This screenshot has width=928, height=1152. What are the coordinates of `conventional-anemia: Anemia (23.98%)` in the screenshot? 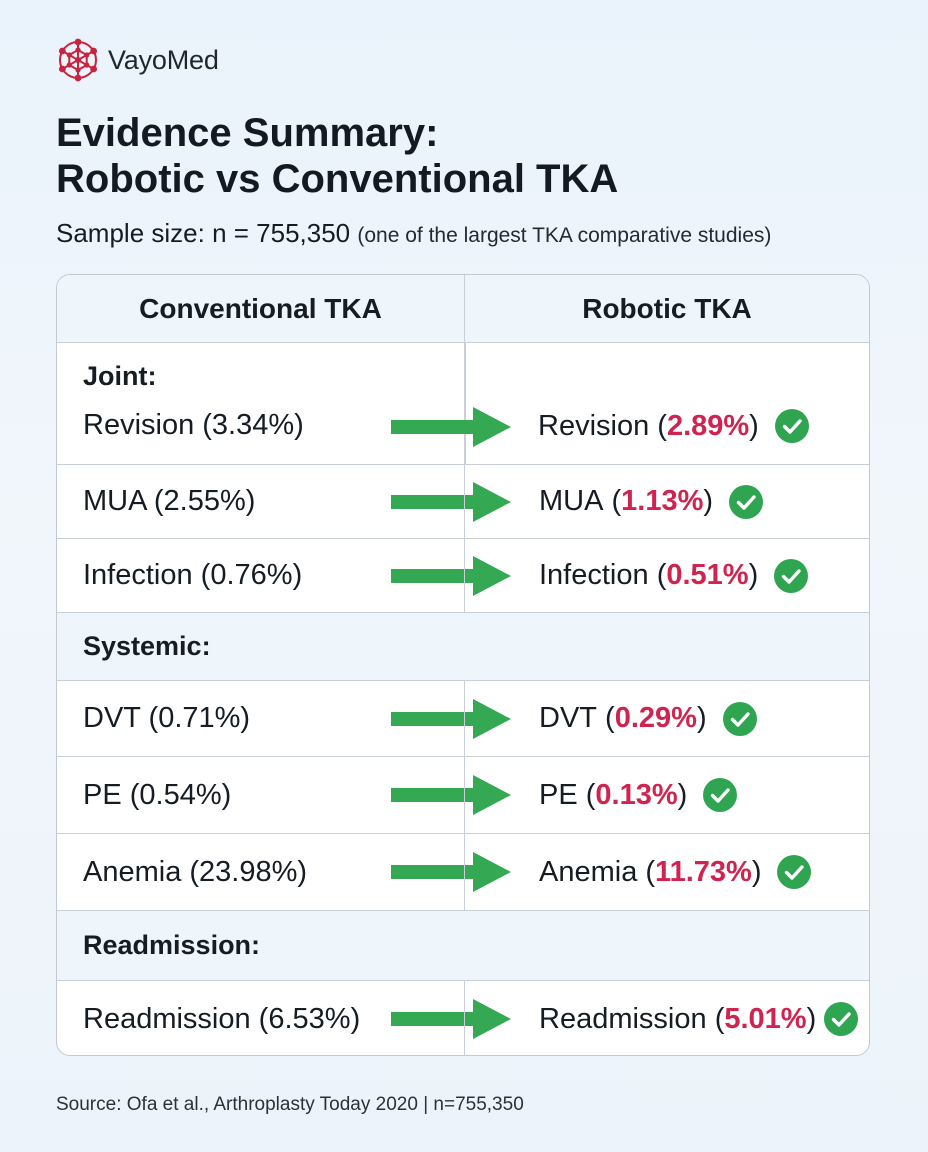 It's located at (195, 871).